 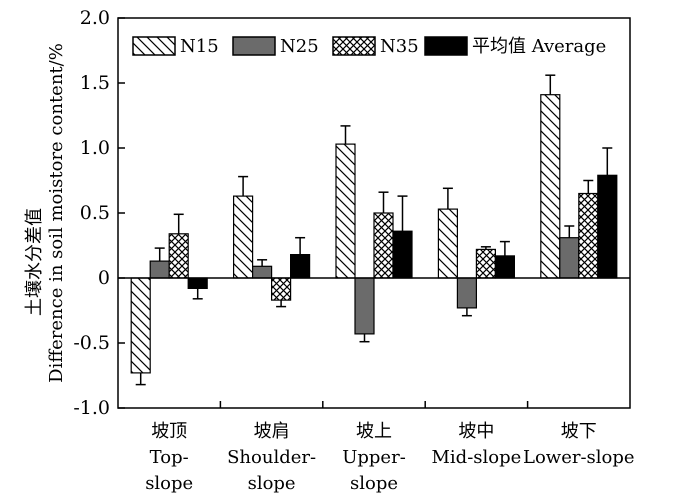 What do you see at coordinates (95, 18) in the screenshot?
I see `y-tick-label: 2.0` at bounding box center [95, 18].